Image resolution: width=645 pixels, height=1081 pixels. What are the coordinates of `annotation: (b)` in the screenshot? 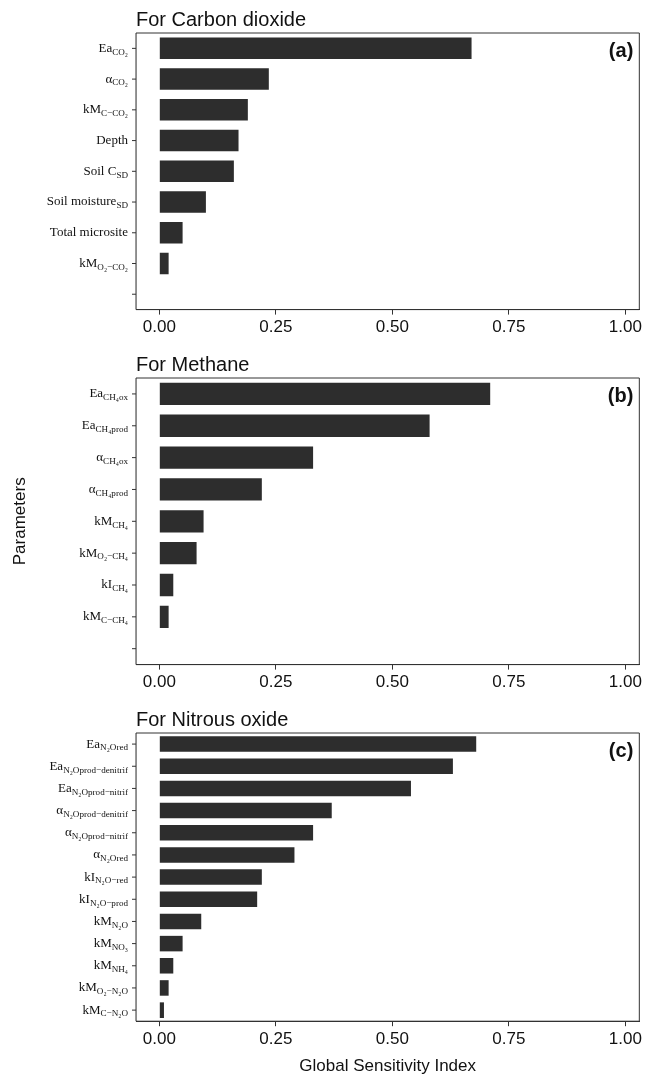 It's located at (620, 394).